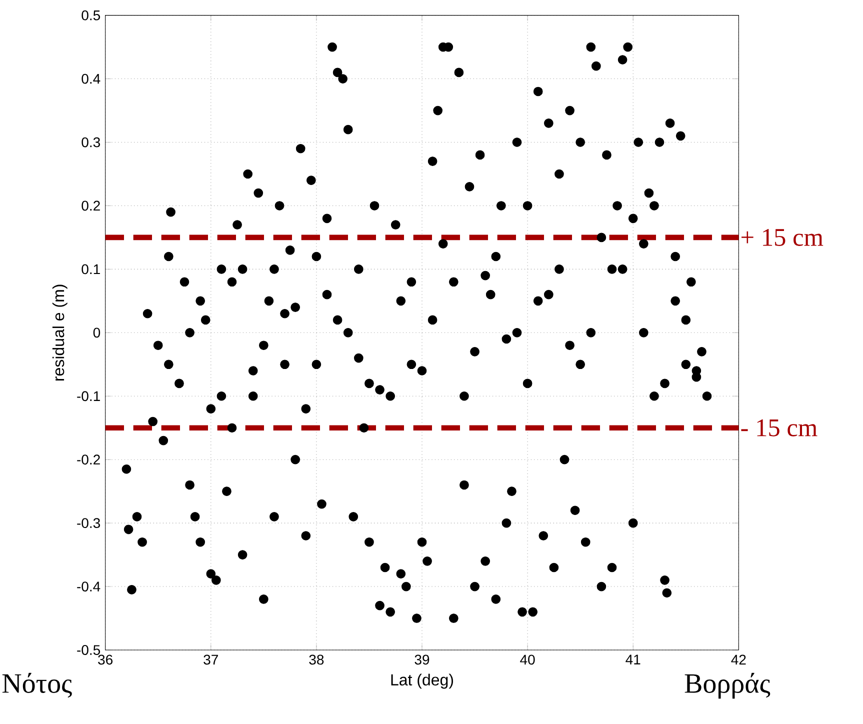 This screenshot has height=724, width=863. Describe the element at coordinates (88, 650) in the screenshot. I see `y-tick-label: -0.5` at that location.